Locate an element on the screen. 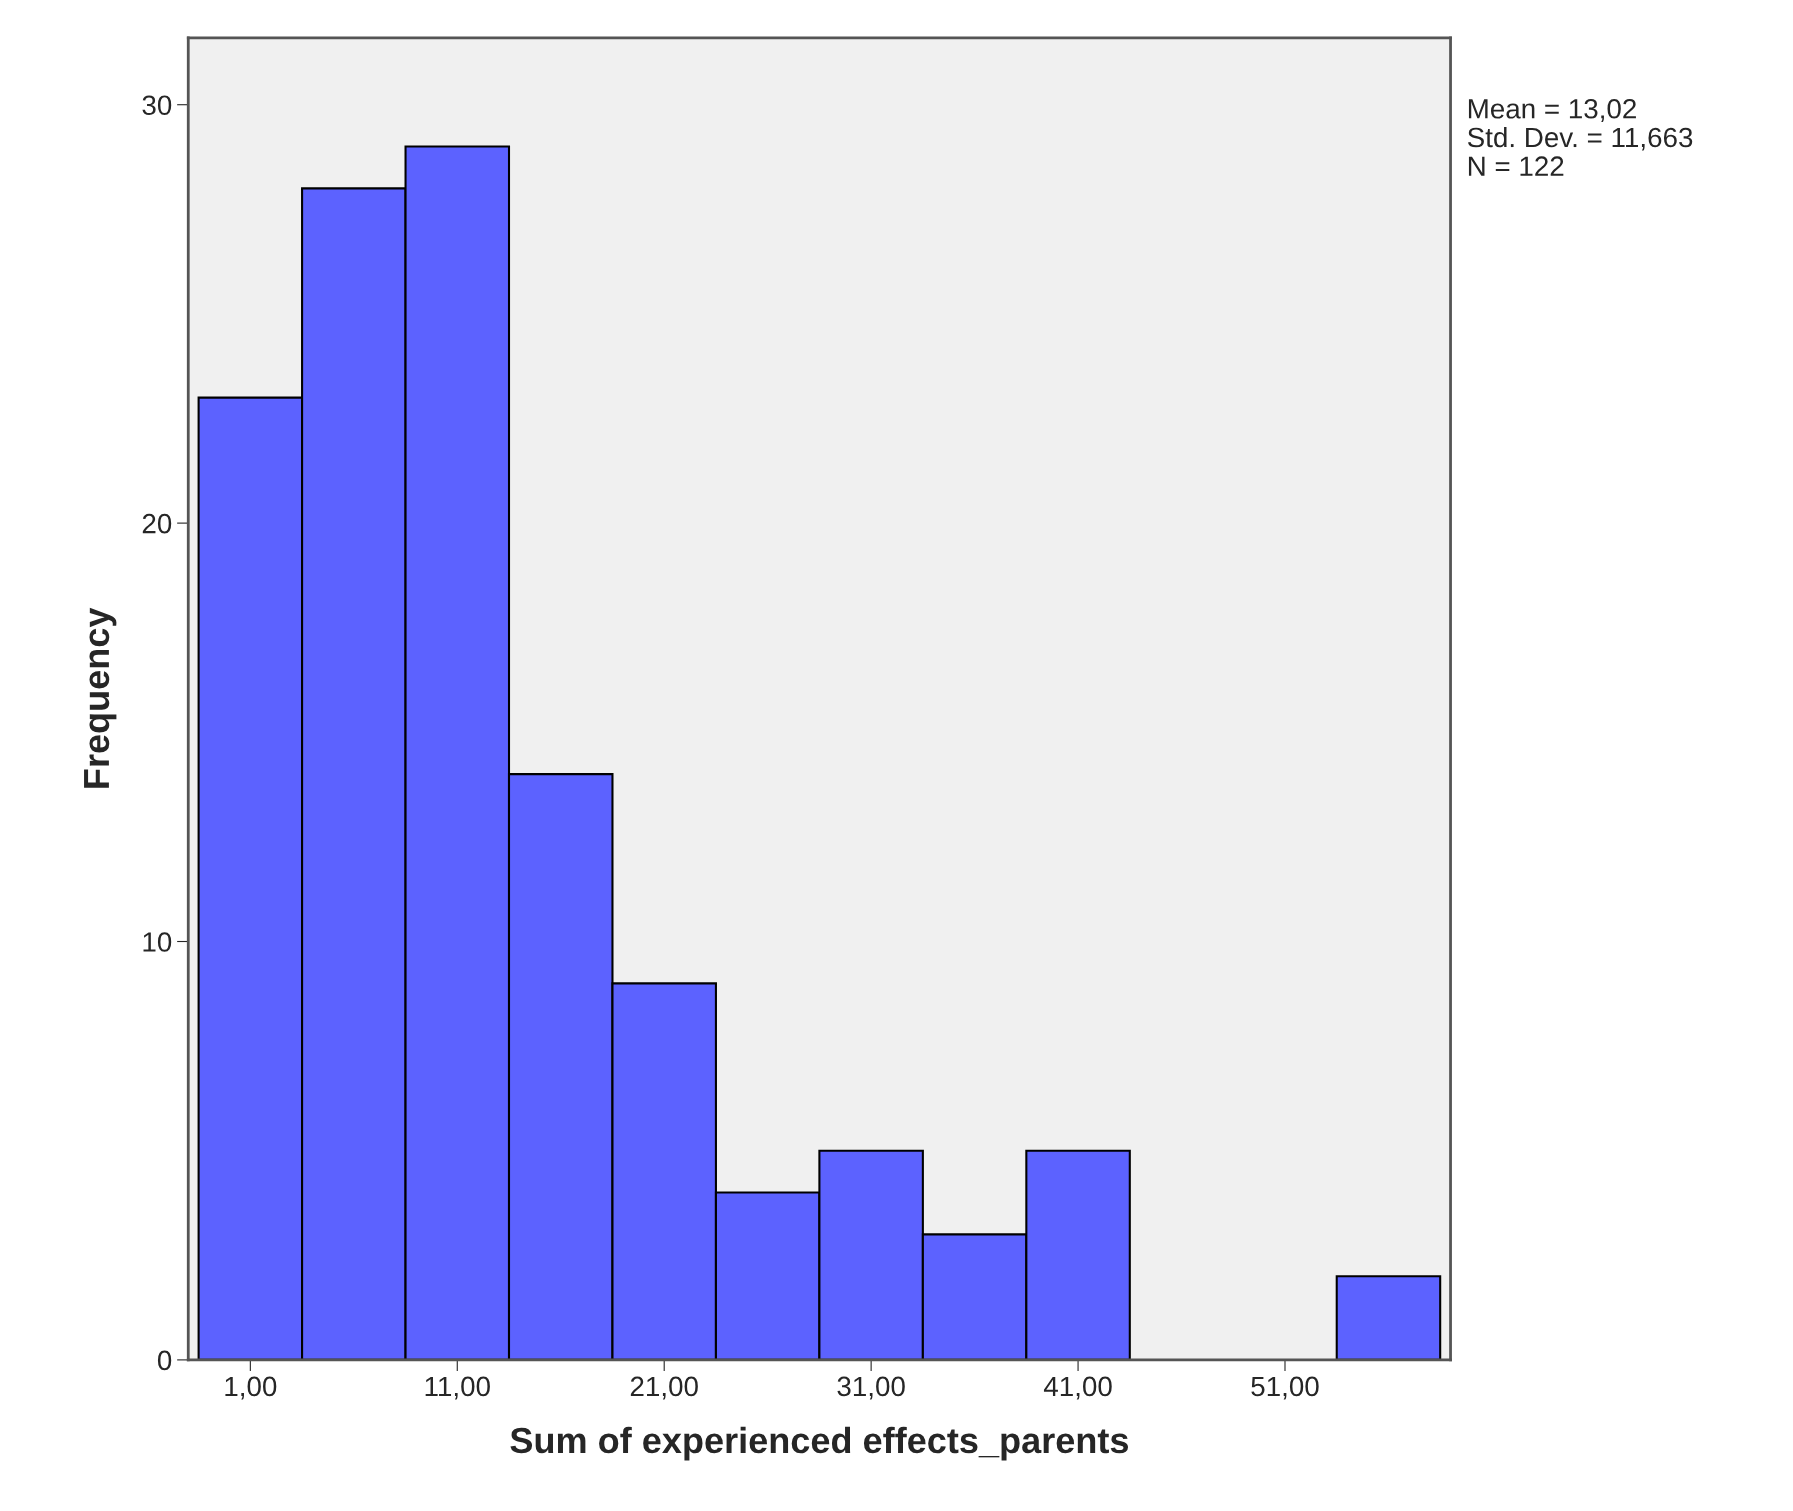 The width and height of the screenshot is (1793, 1511). text: Std. Dev. = 11,663 is located at coordinates (1580, 138).